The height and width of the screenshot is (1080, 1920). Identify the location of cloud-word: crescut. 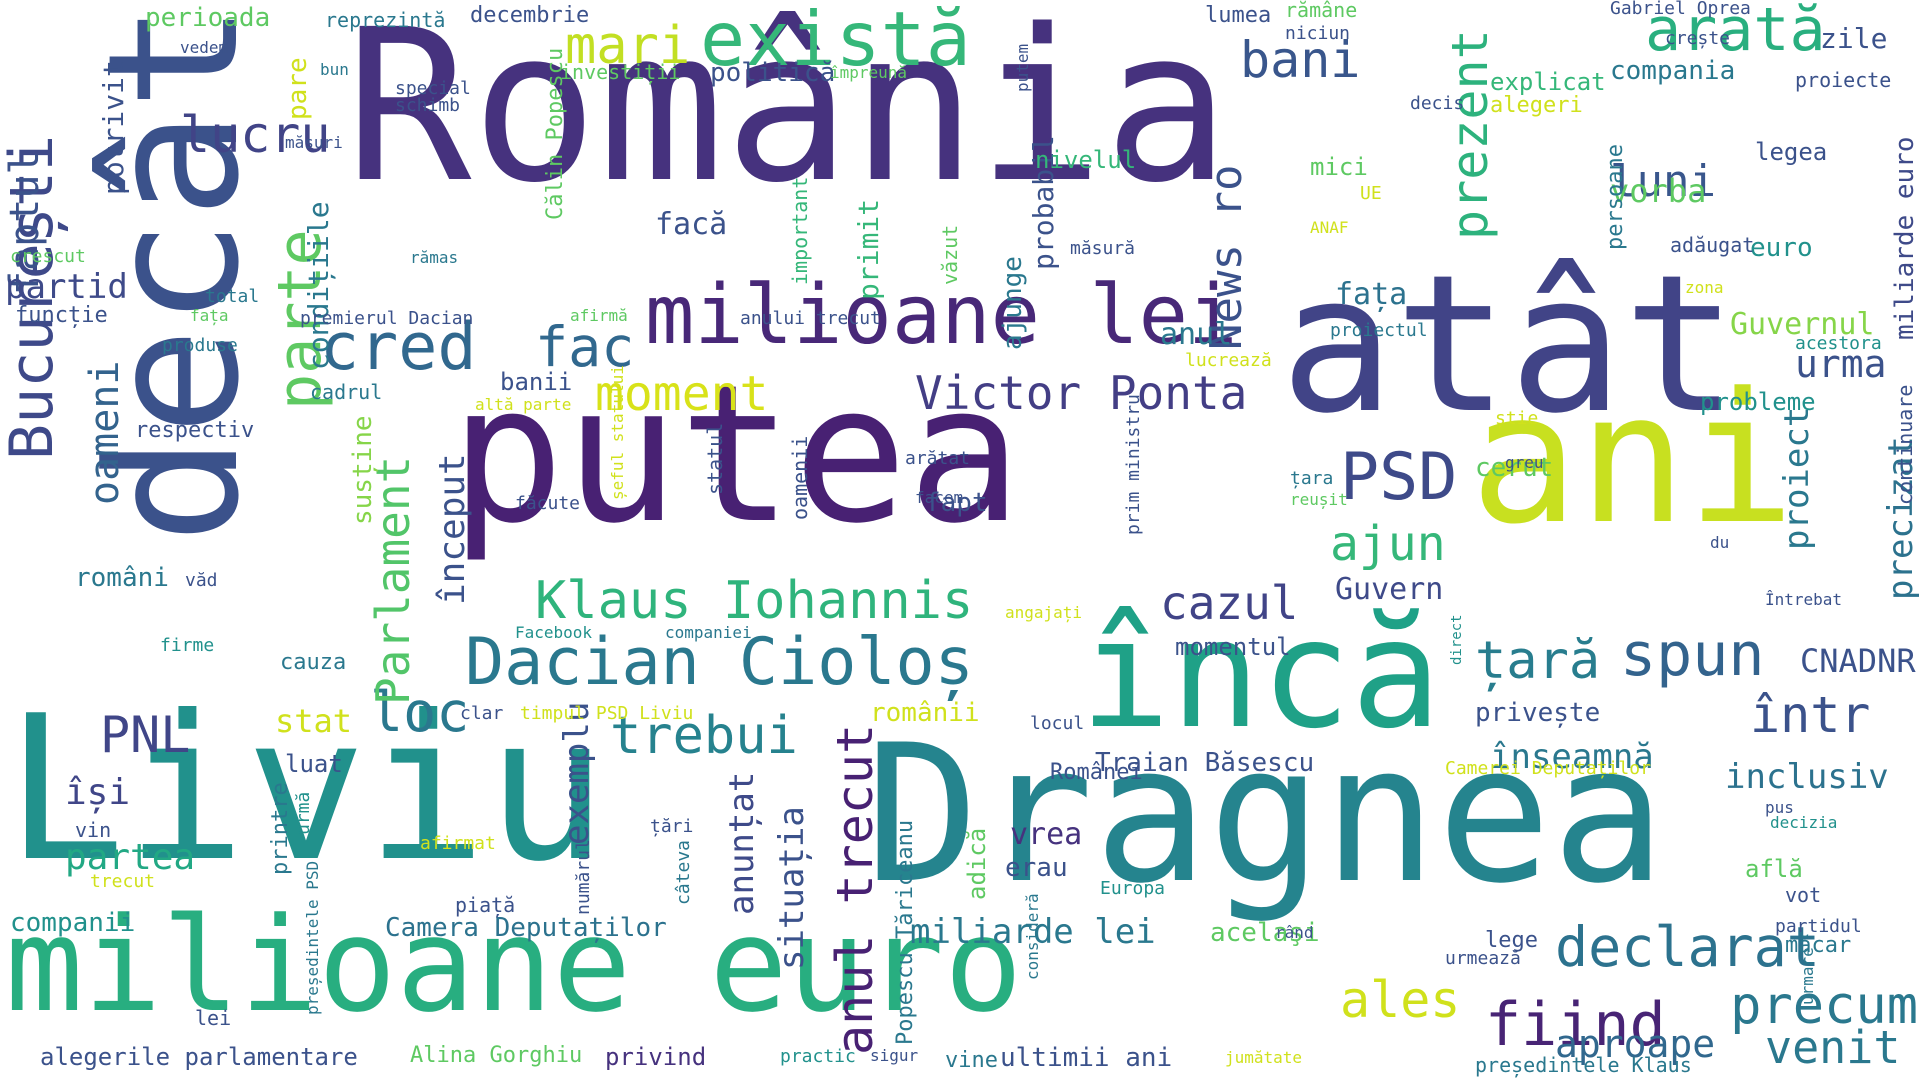
(48, 256).